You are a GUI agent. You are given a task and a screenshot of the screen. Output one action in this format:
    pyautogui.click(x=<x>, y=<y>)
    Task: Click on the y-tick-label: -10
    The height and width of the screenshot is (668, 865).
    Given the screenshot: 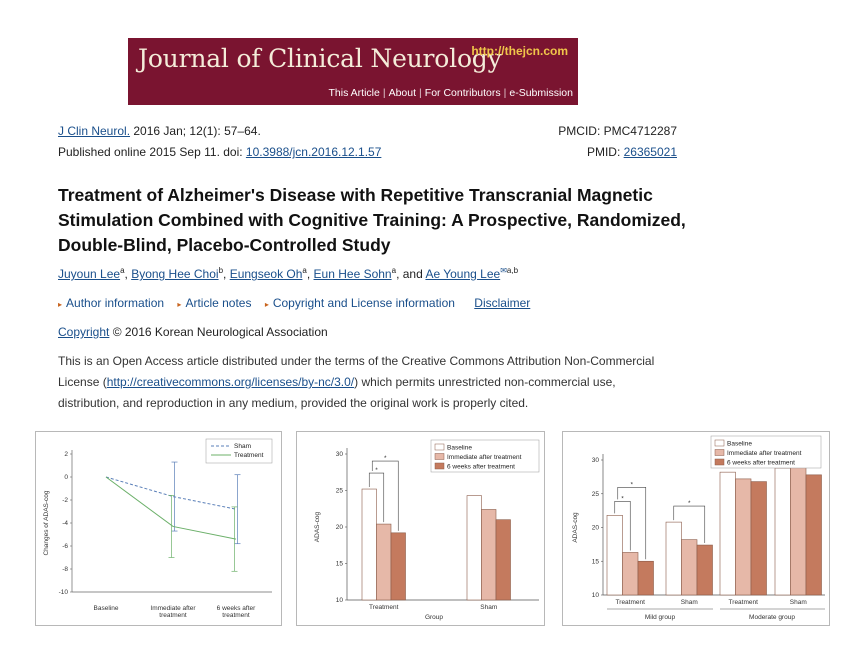 What is the action you would take?
    pyautogui.click(x=64, y=592)
    